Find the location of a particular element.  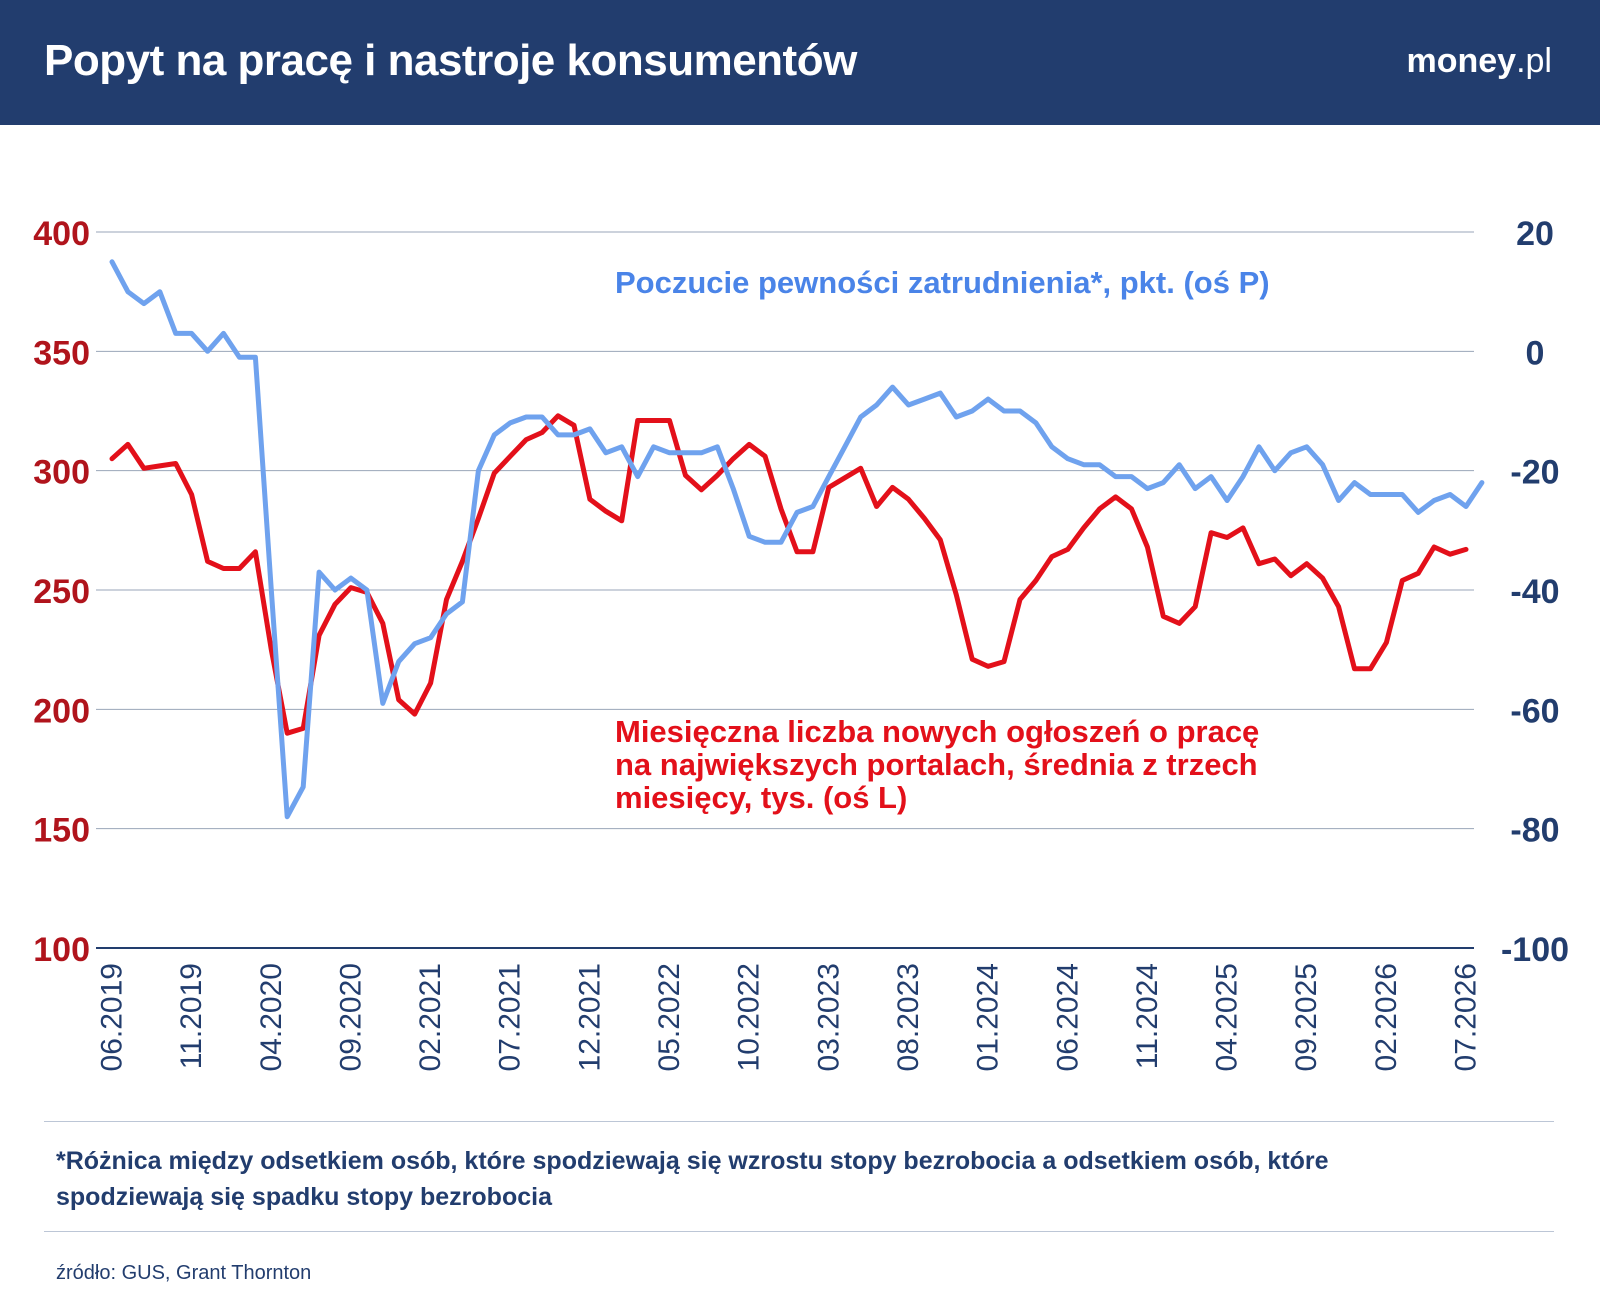

right-tick-label: -20 is located at coordinates (1534, 473).